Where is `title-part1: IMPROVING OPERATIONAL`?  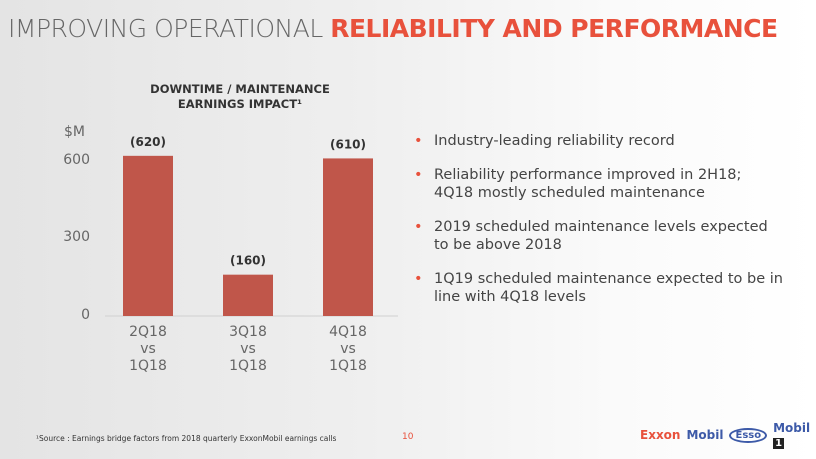 title-part1: IMPROVING OPERATIONAL is located at coordinates (169, 28).